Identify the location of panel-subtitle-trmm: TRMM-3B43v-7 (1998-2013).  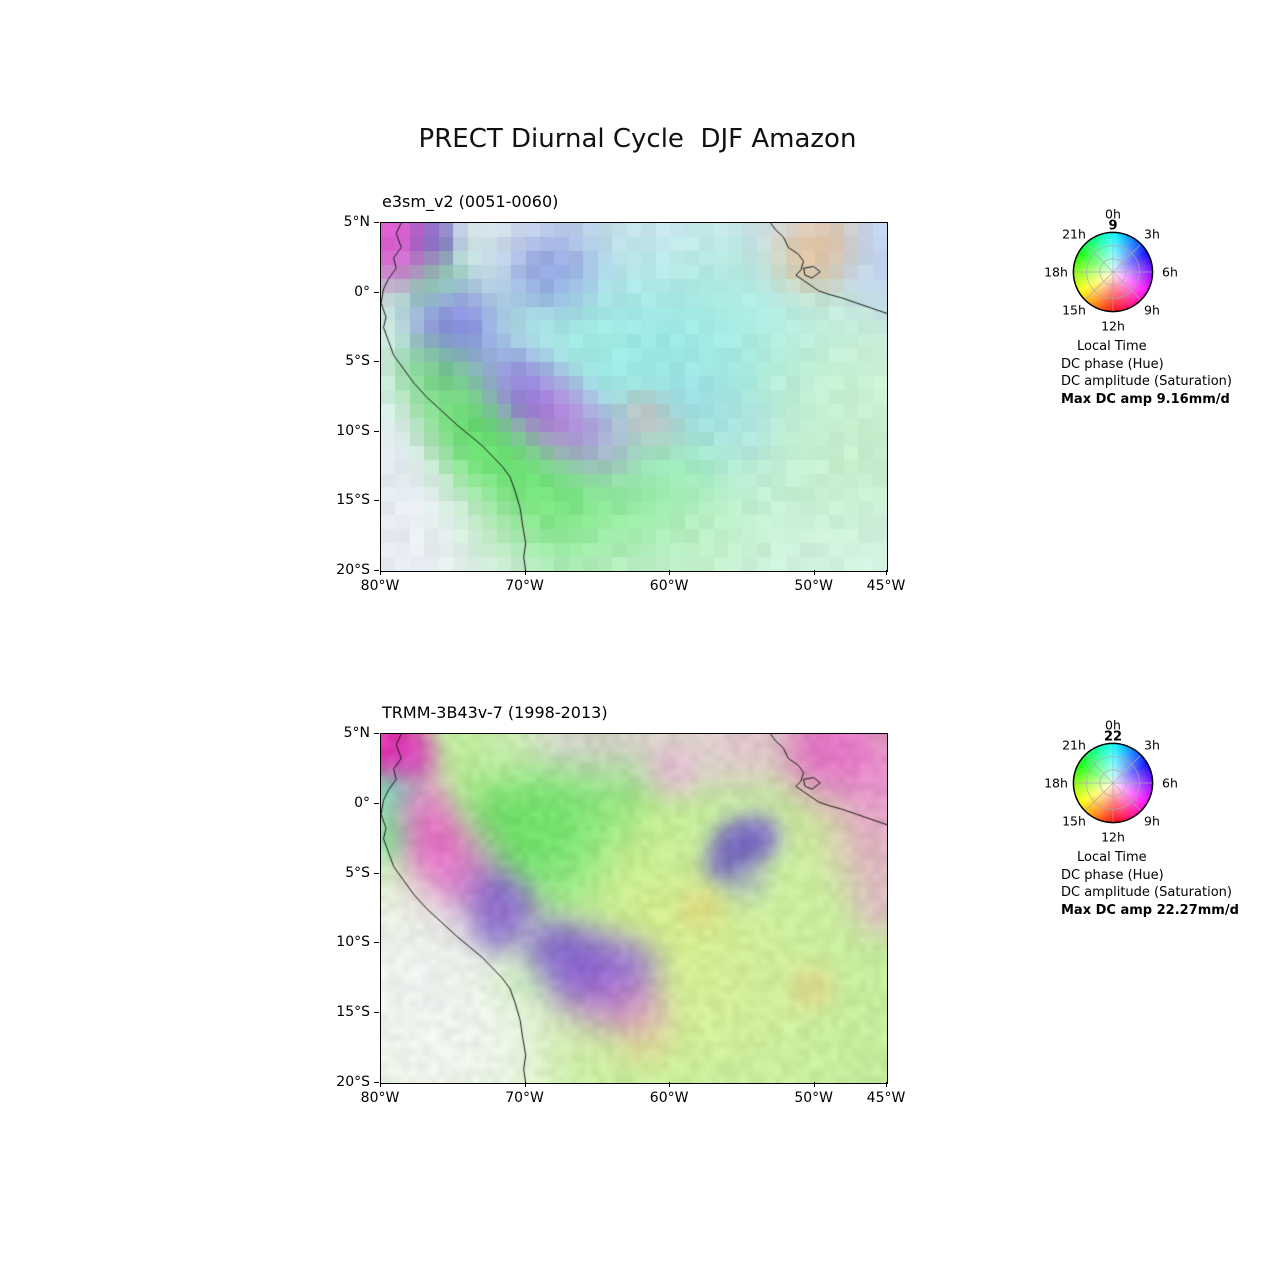
(495, 712).